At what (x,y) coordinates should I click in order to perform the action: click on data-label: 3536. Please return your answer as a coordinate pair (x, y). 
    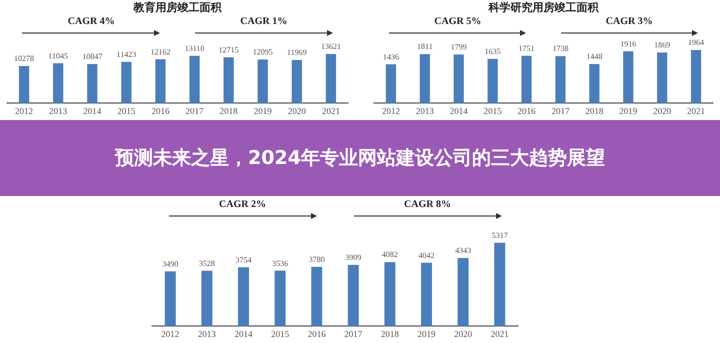
    Looking at the image, I should click on (280, 263).